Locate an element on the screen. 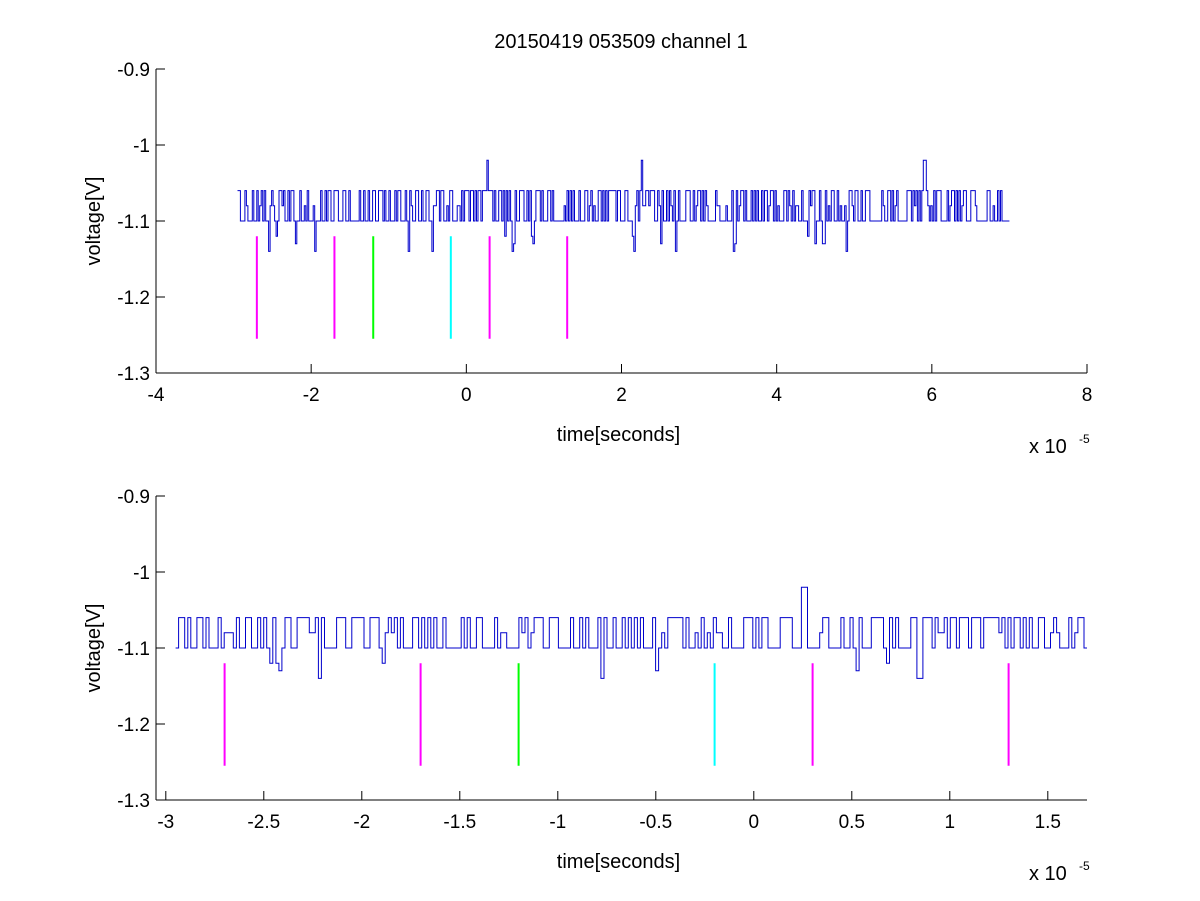  top-x-axis-label: time[seconds] is located at coordinates (618, 435).